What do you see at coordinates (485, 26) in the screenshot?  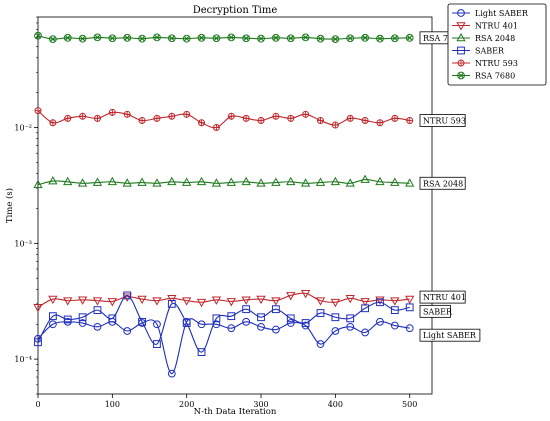 I see `legend-item-ntru-401: NTRU 401` at bounding box center [485, 26].